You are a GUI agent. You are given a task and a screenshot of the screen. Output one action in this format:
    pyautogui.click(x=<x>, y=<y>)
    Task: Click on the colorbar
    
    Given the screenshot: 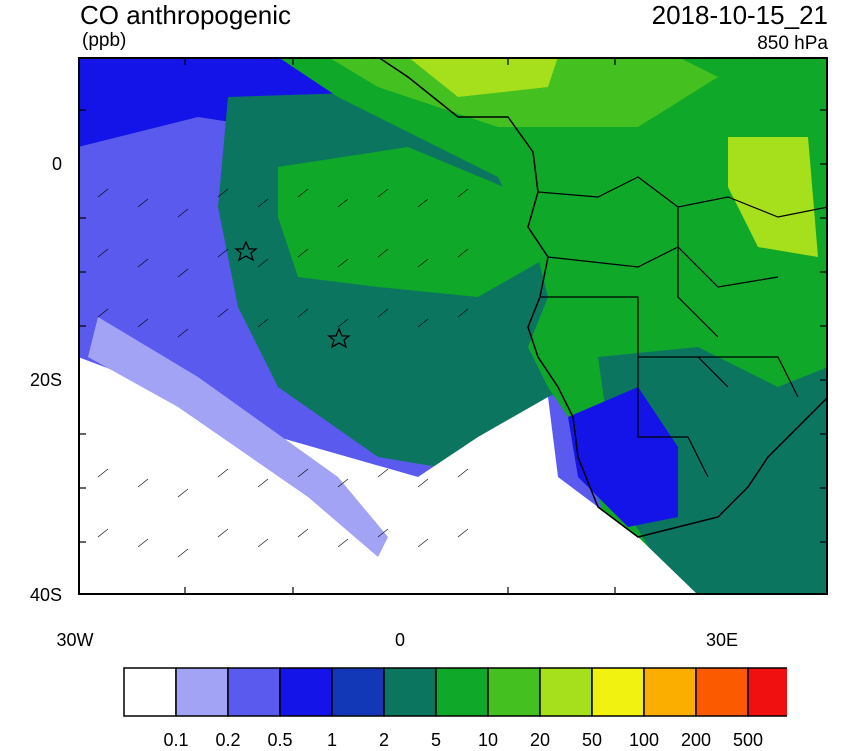 What is the action you would take?
    pyautogui.click(x=455, y=692)
    